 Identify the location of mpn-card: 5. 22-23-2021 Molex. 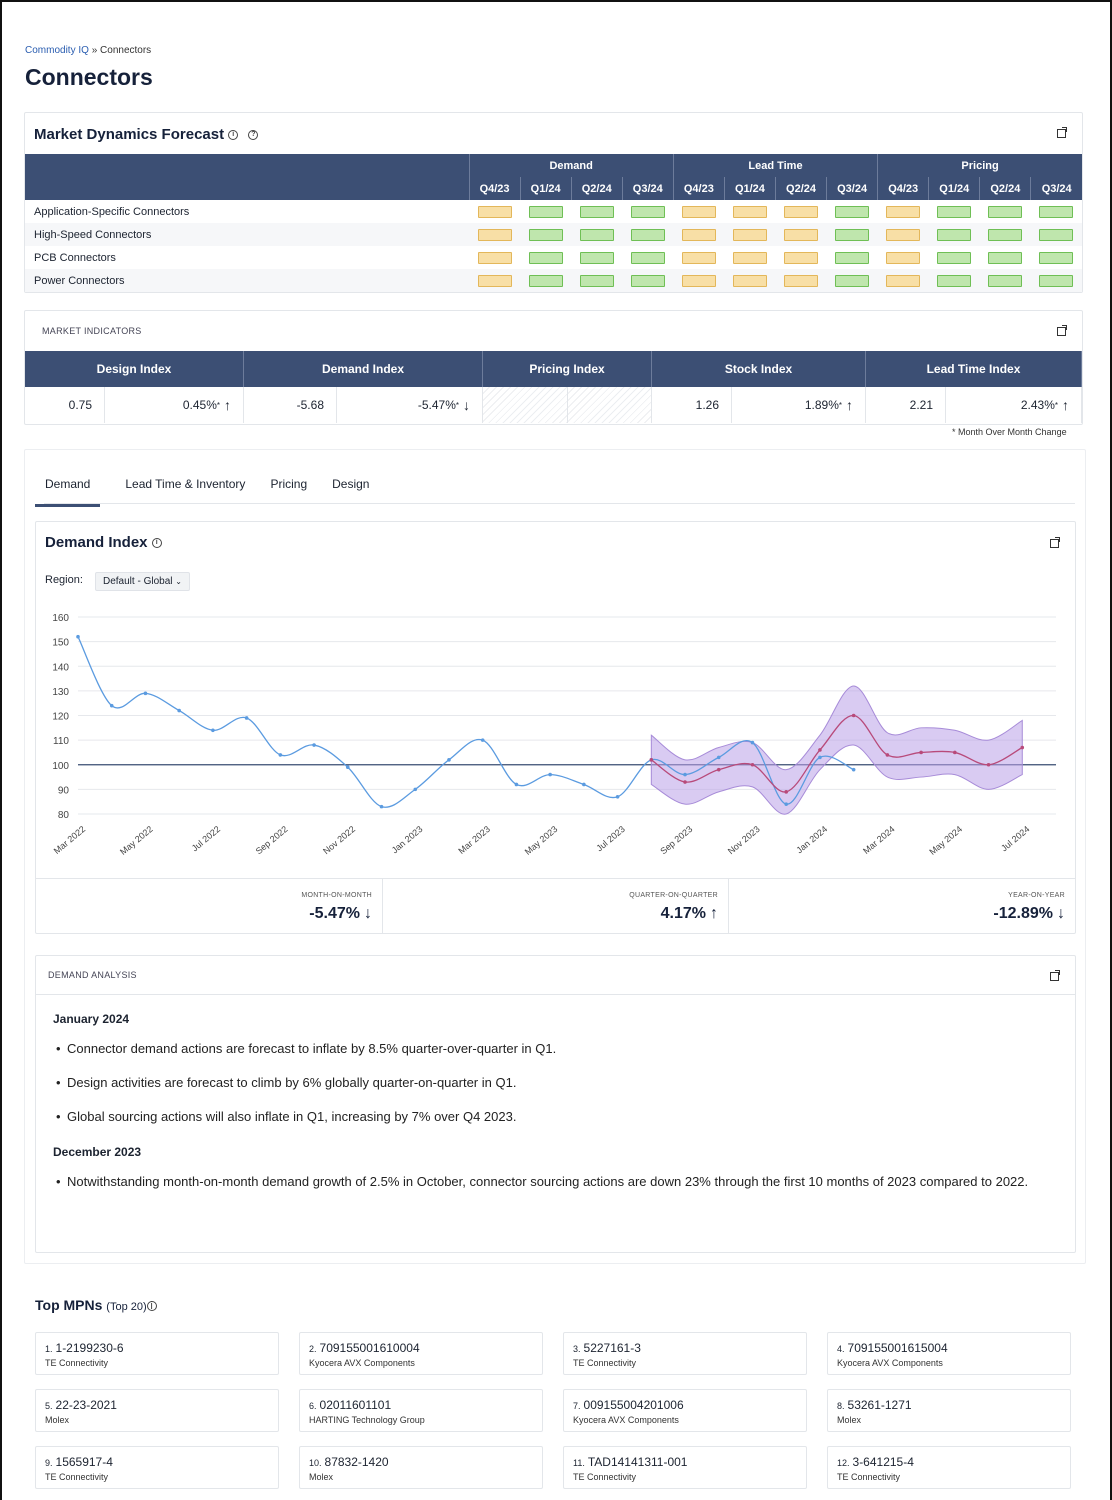
(157, 1410).